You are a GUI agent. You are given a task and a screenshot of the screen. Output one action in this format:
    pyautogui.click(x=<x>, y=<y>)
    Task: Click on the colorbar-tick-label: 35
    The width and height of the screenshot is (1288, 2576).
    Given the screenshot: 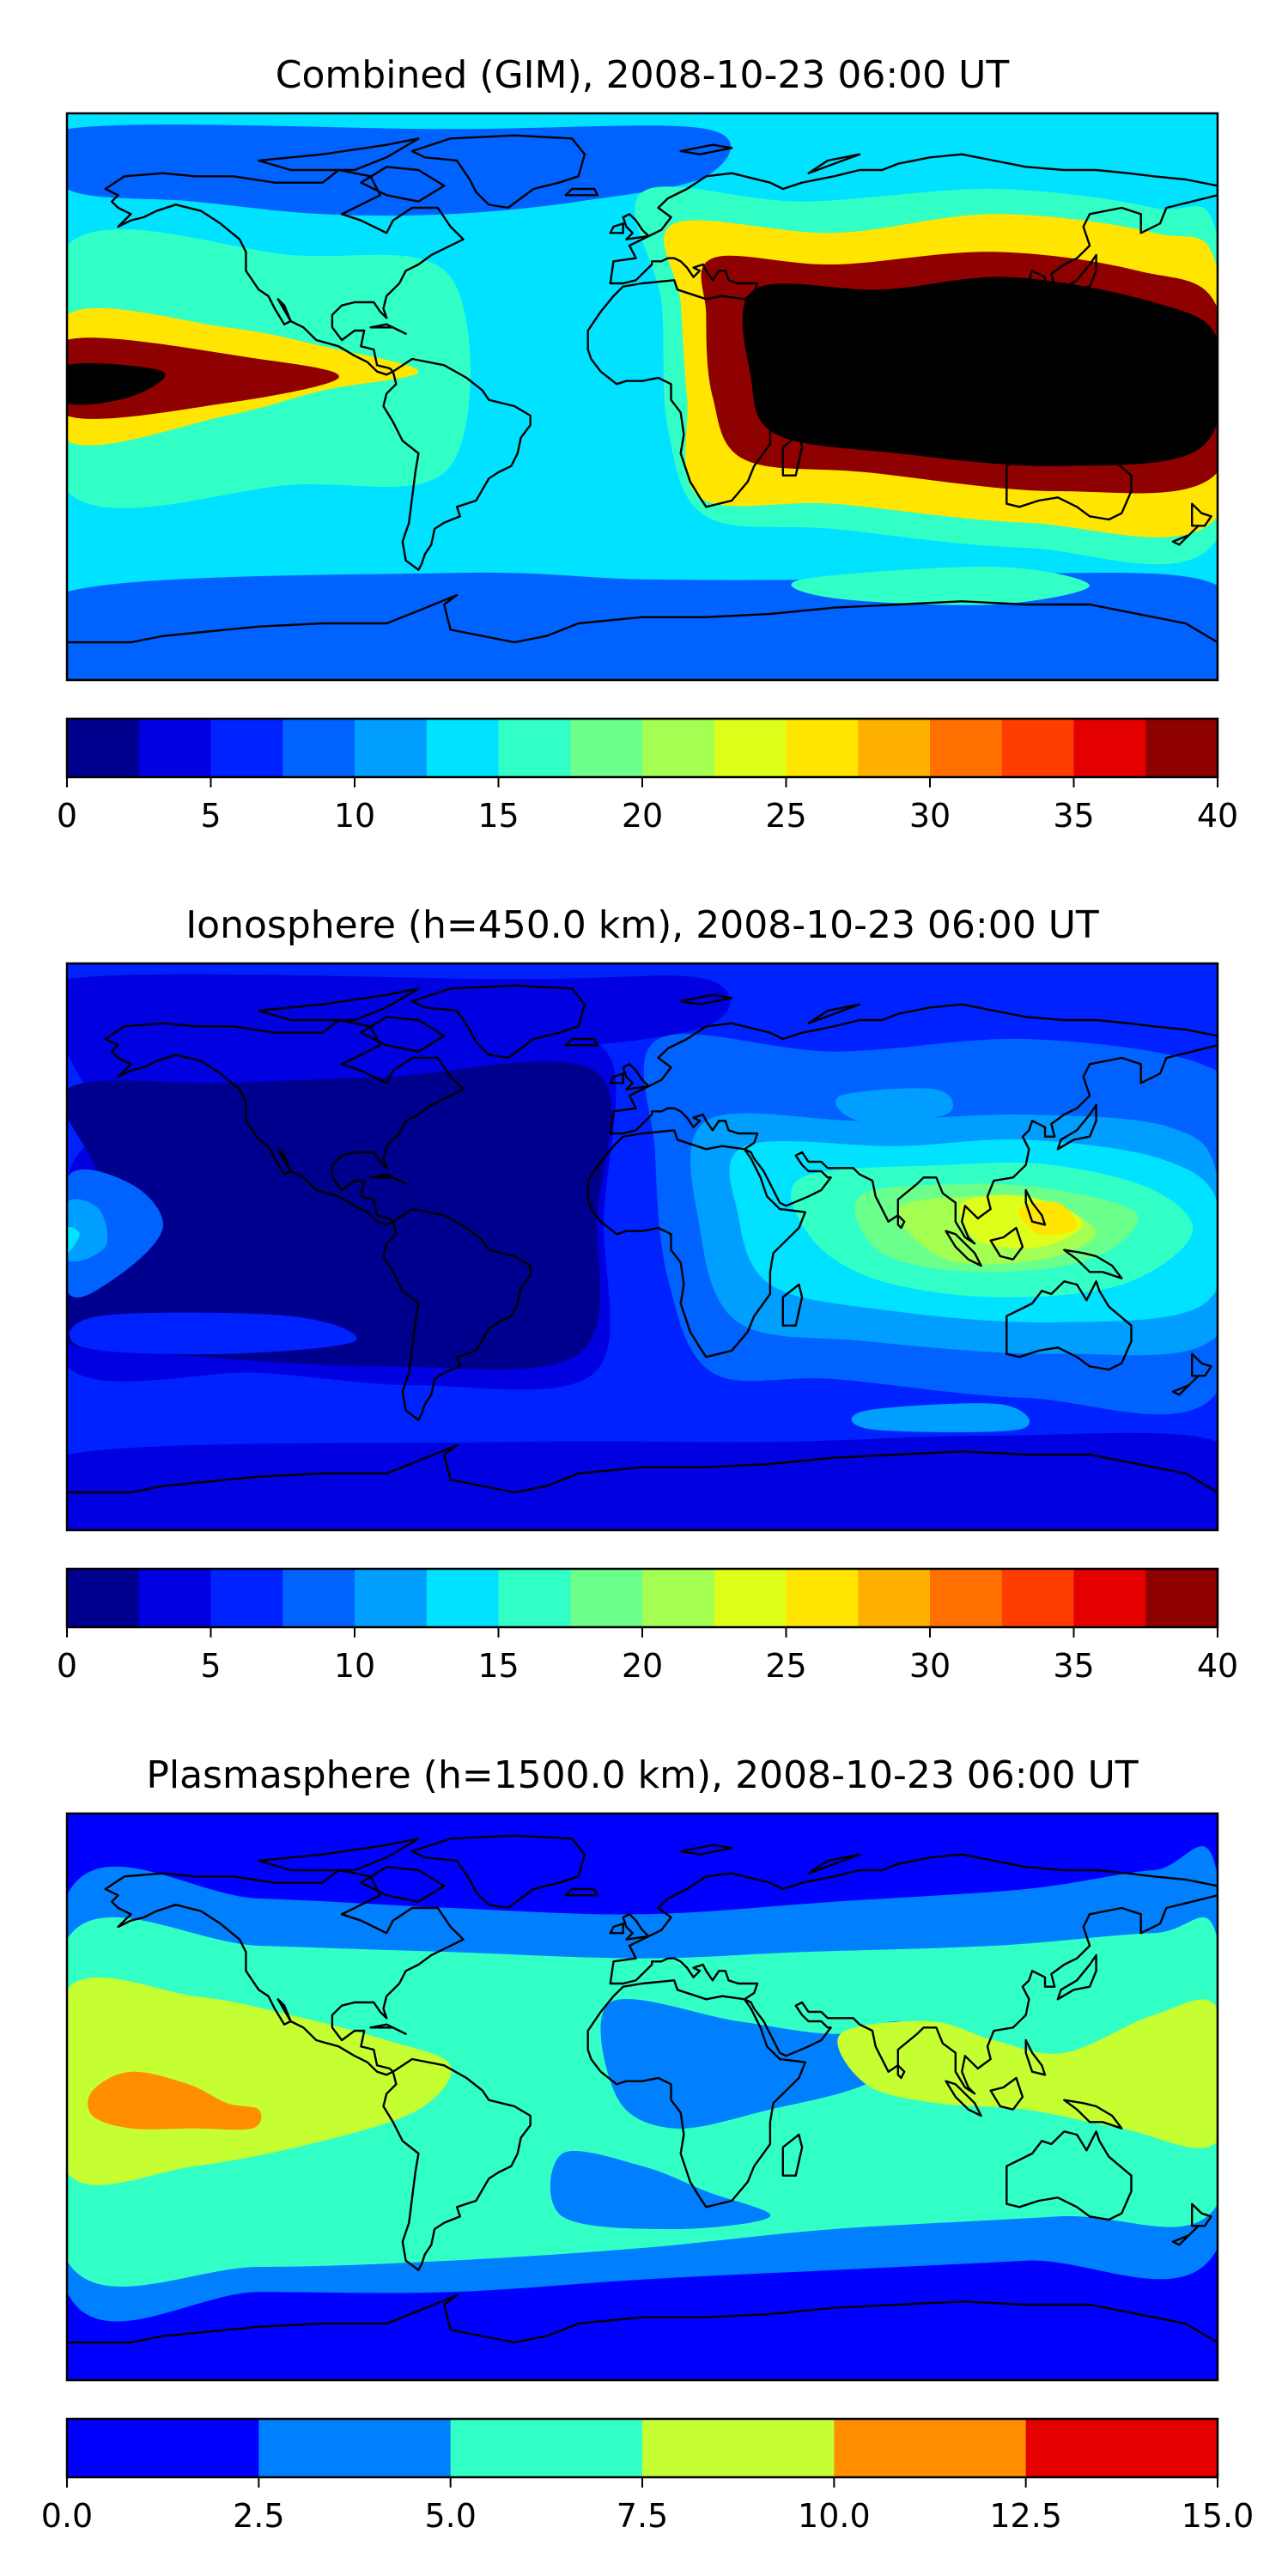 What is the action you would take?
    pyautogui.click(x=1074, y=1666)
    